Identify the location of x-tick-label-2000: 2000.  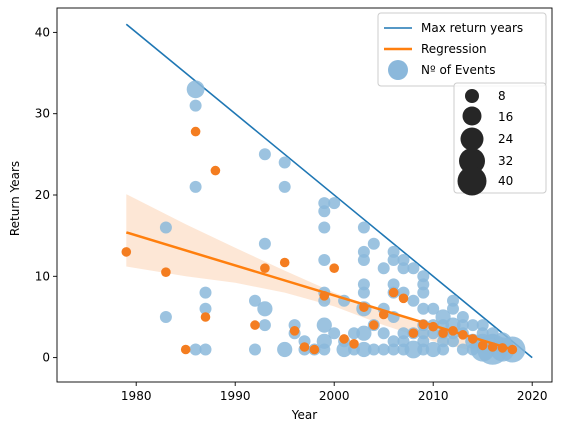
(334, 396).